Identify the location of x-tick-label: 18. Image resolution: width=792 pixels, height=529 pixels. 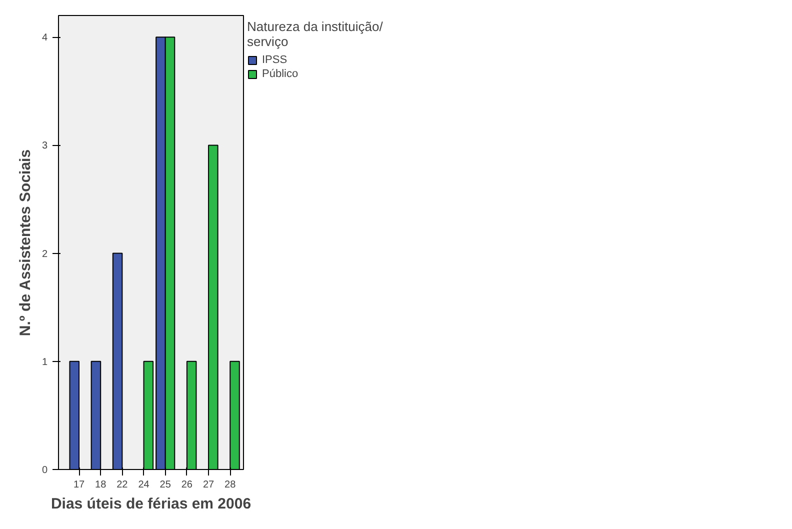
(101, 485).